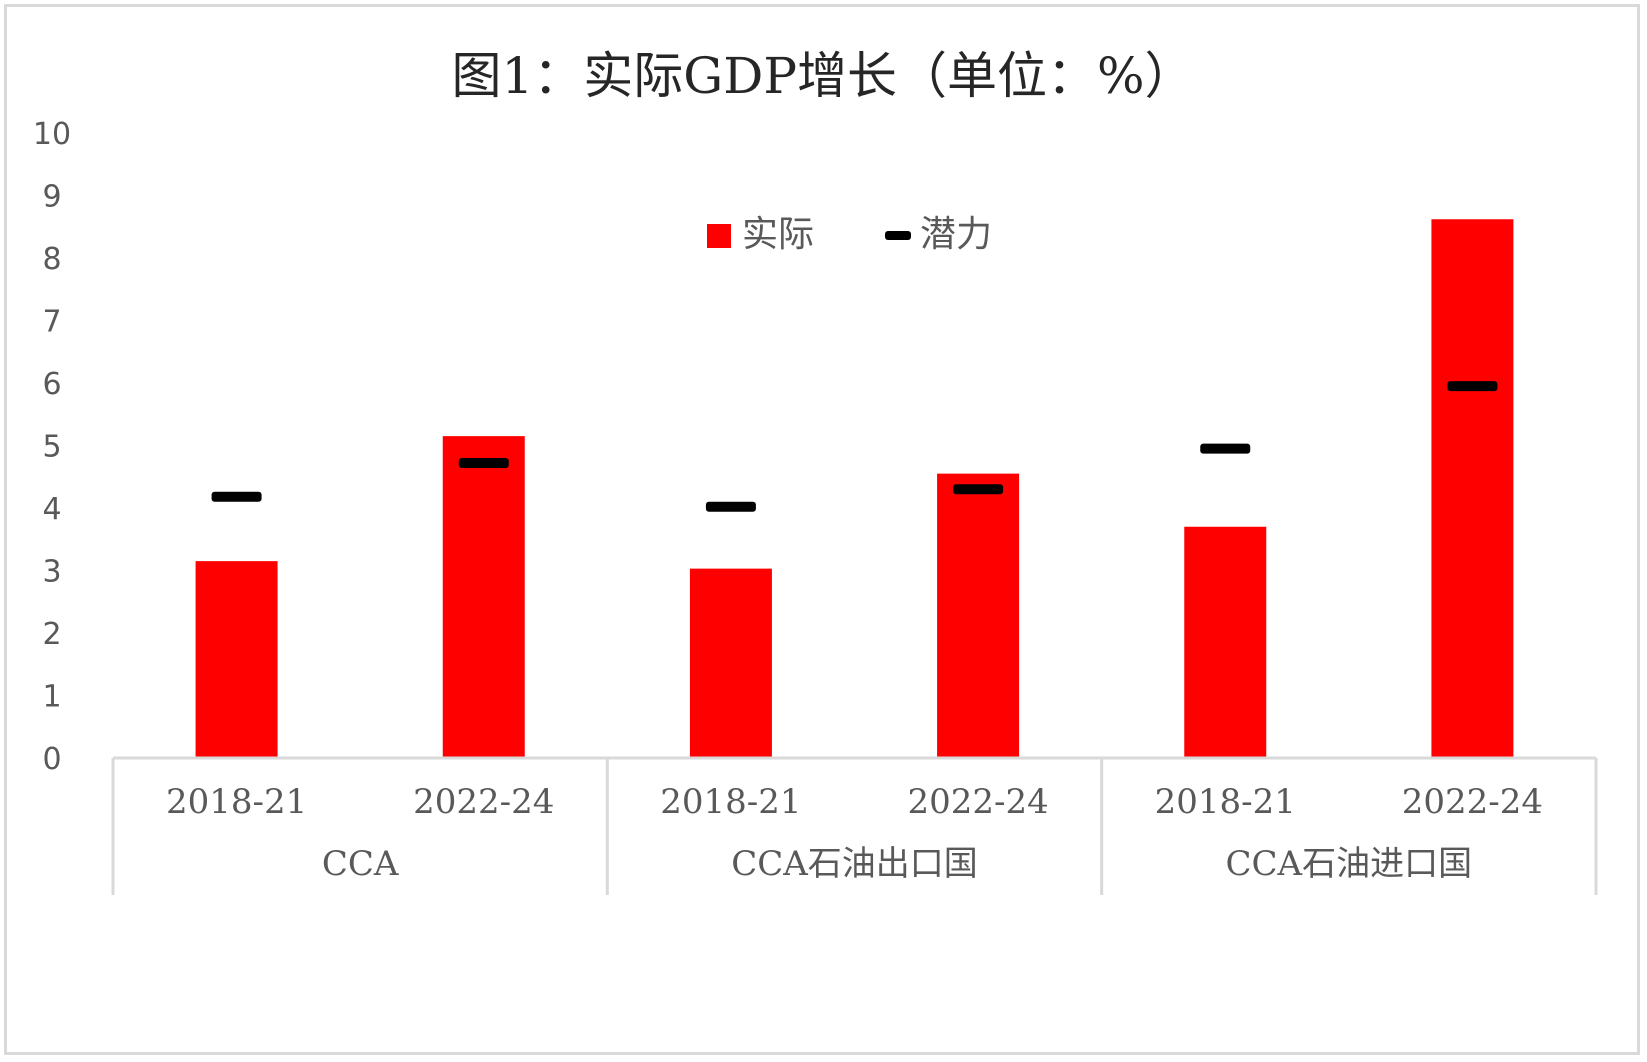 The height and width of the screenshot is (1062, 1647). I want to click on y-tick-label: 9, so click(51, 197).